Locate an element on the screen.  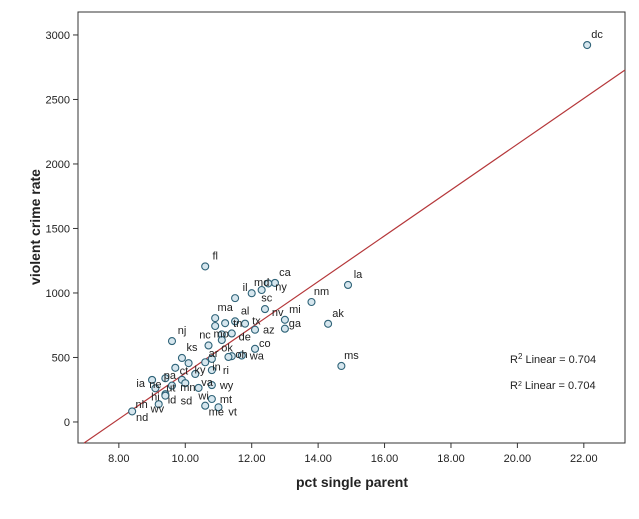
data-point-ok is located at coordinates (221, 340).